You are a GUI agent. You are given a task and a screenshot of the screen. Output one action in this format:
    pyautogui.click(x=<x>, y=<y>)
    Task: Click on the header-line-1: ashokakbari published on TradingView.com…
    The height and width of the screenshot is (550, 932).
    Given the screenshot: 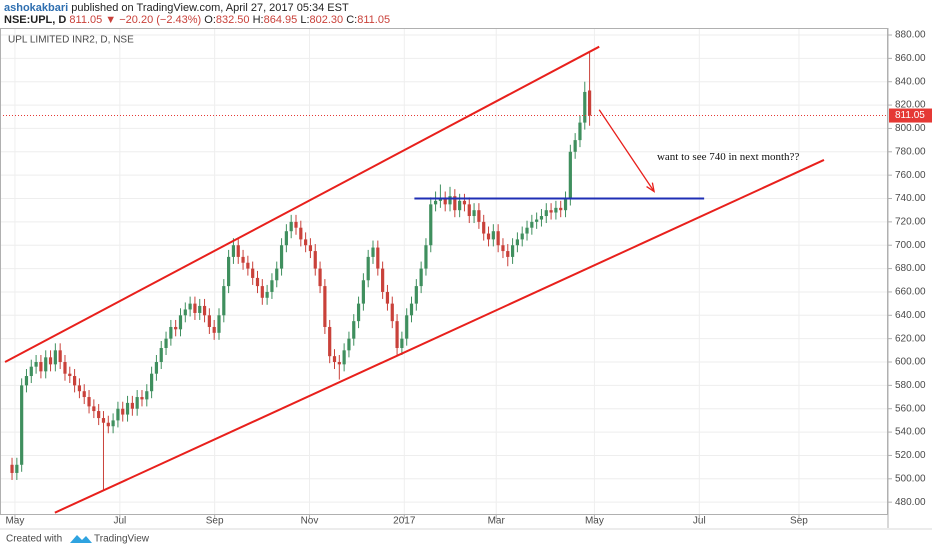 What is the action you would take?
    pyautogui.click(x=176, y=8)
    